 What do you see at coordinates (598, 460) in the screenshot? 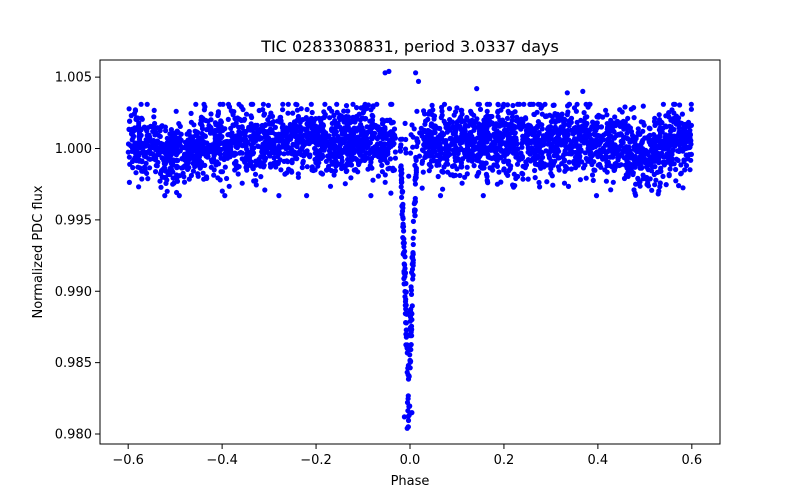
I see `x-tick-label: 0.4` at bounding box center [598, 460].